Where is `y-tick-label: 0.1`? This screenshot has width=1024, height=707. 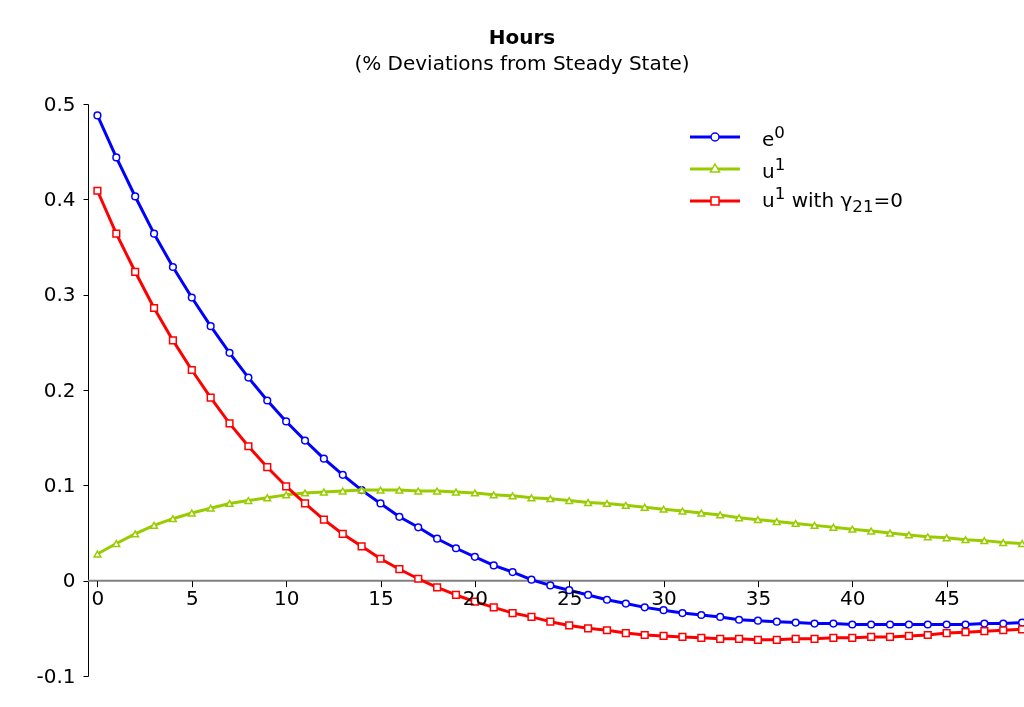 y-tick-label: 0.1 is located at coordinates (59, 484).